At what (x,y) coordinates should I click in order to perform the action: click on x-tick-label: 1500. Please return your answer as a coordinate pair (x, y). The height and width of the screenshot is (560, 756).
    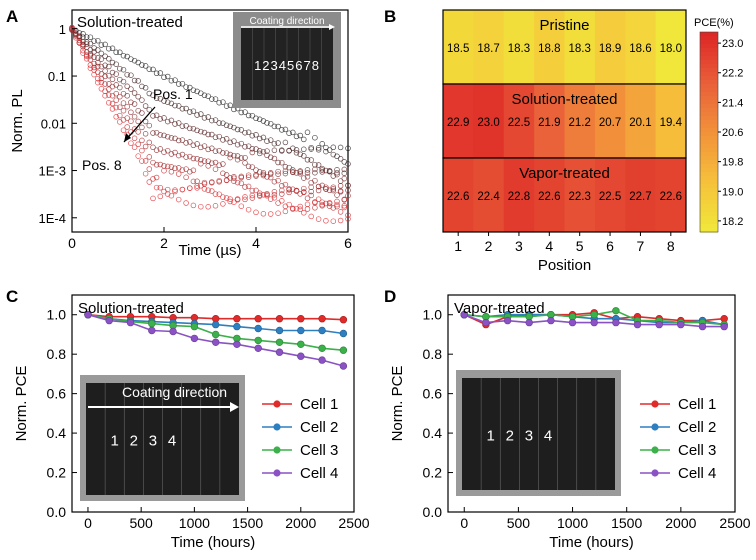
    Looking at the image, I should click on (626, 523).